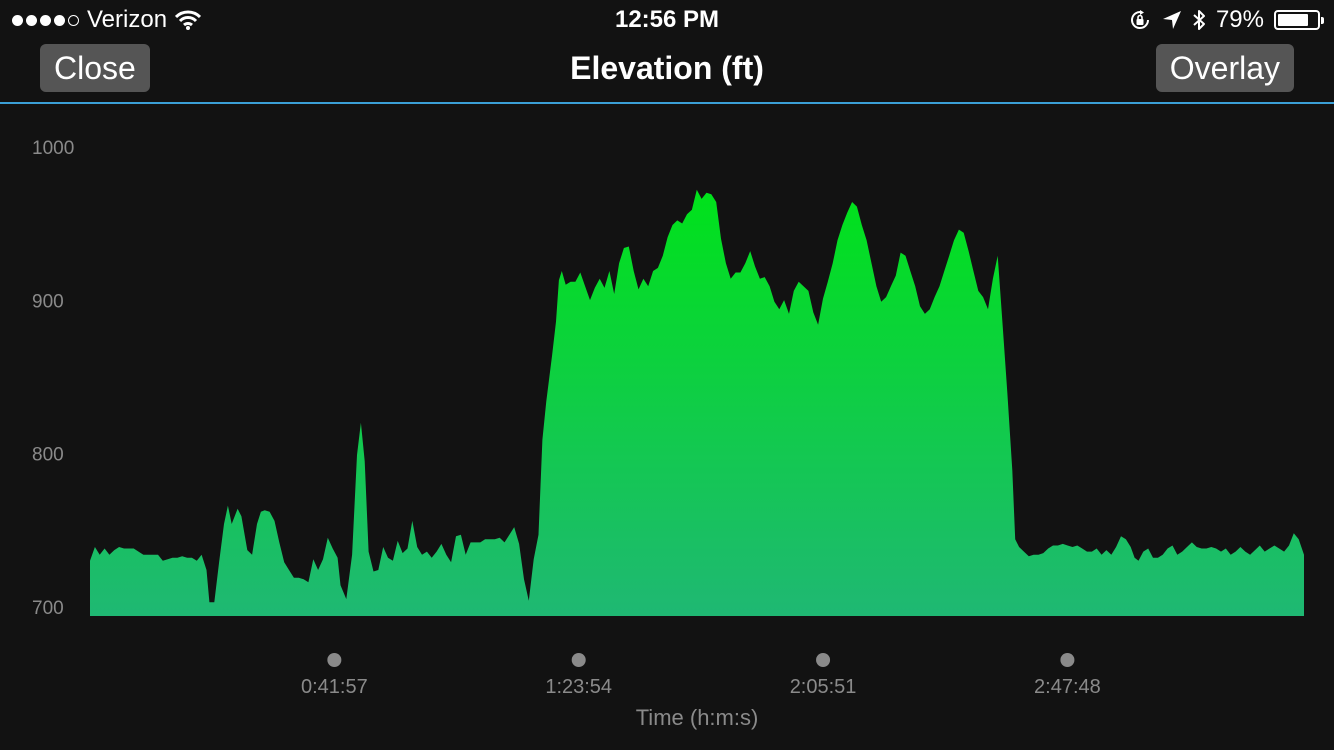  What do you see at coordinates (1139, 19) in the screenshot?
I see `rotation-lock-icon` at bounding box center [1139, 19].